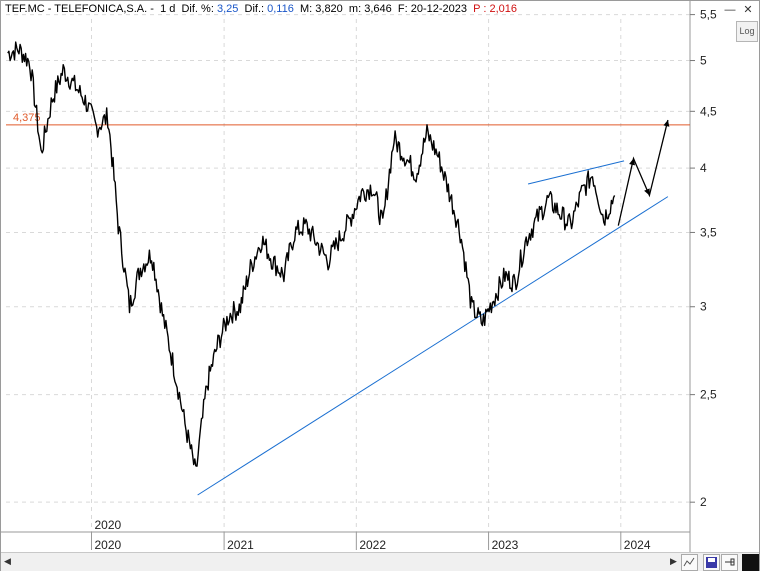 Image resolution: width=760 pixels, height=575 pixels. Describe the element at coordinates (729, 562) in the screenshot. I see `pin-icon` at that location.